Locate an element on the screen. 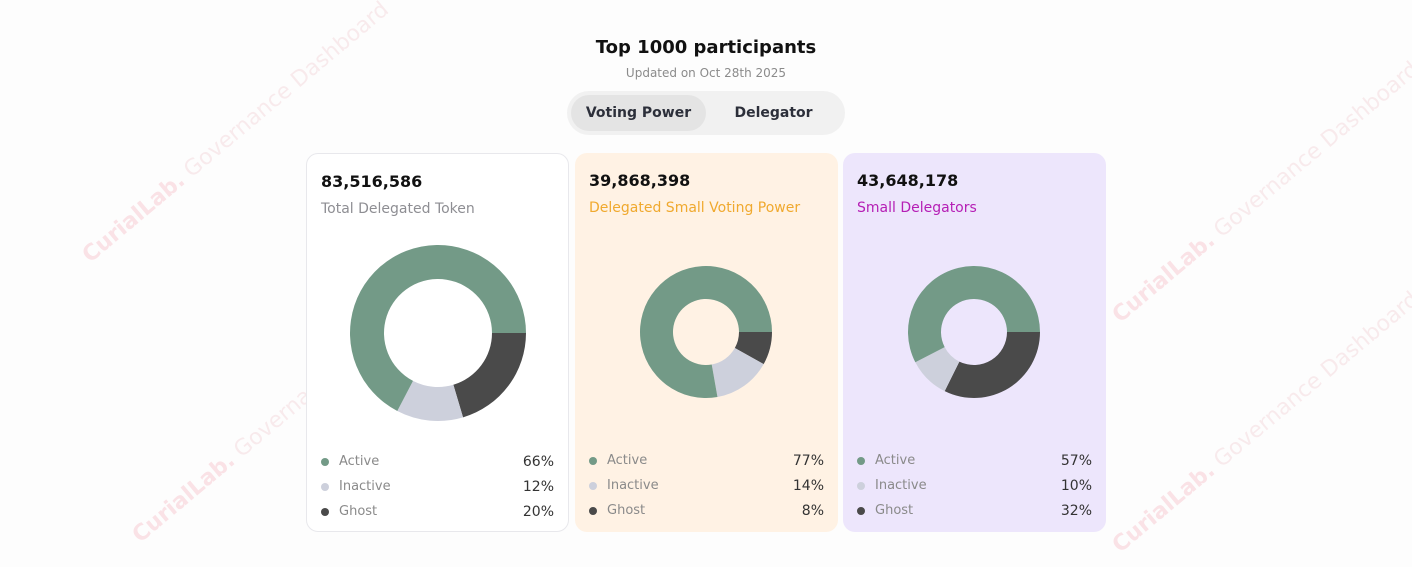 This screenshot has width=1412, height=567. card-value: 43,648,178 is located at coordinates (908, 180).